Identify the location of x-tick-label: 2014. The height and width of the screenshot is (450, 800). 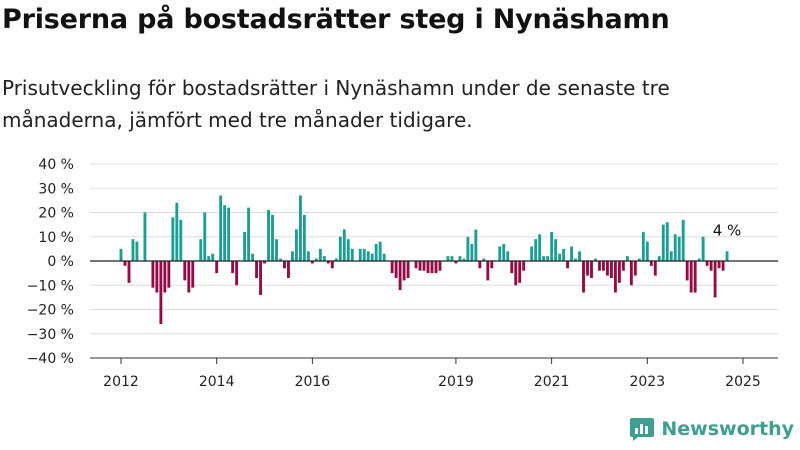
(217, 382).